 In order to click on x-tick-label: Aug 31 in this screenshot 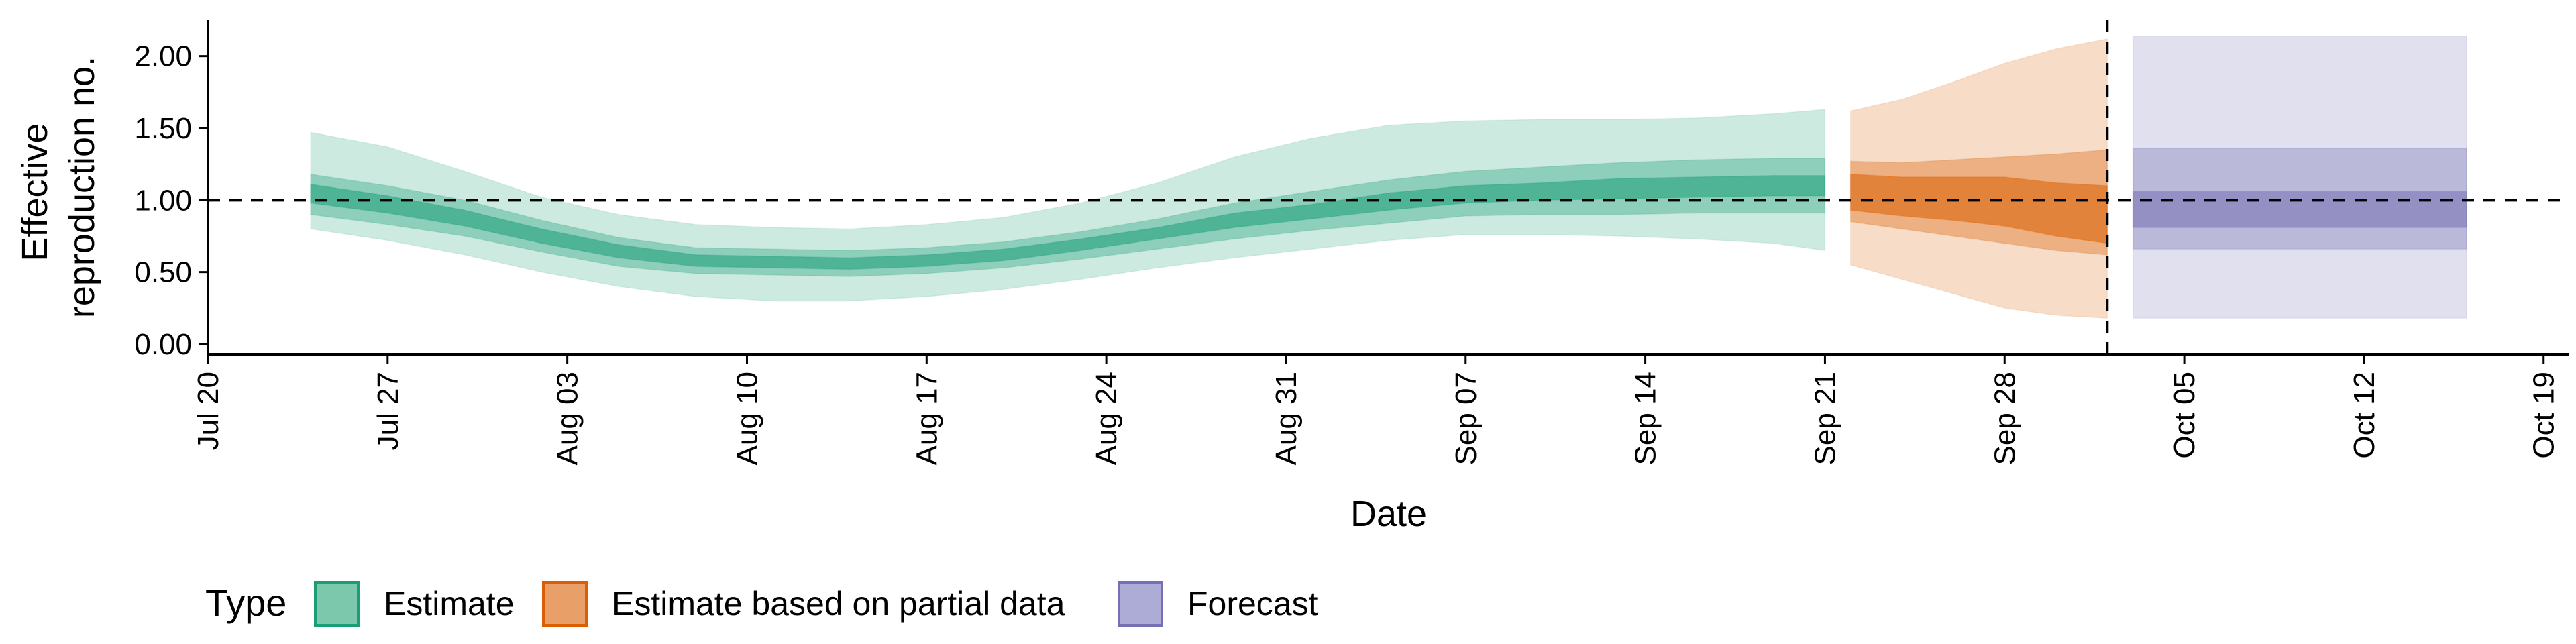, I will do `click(1286, 418)`.